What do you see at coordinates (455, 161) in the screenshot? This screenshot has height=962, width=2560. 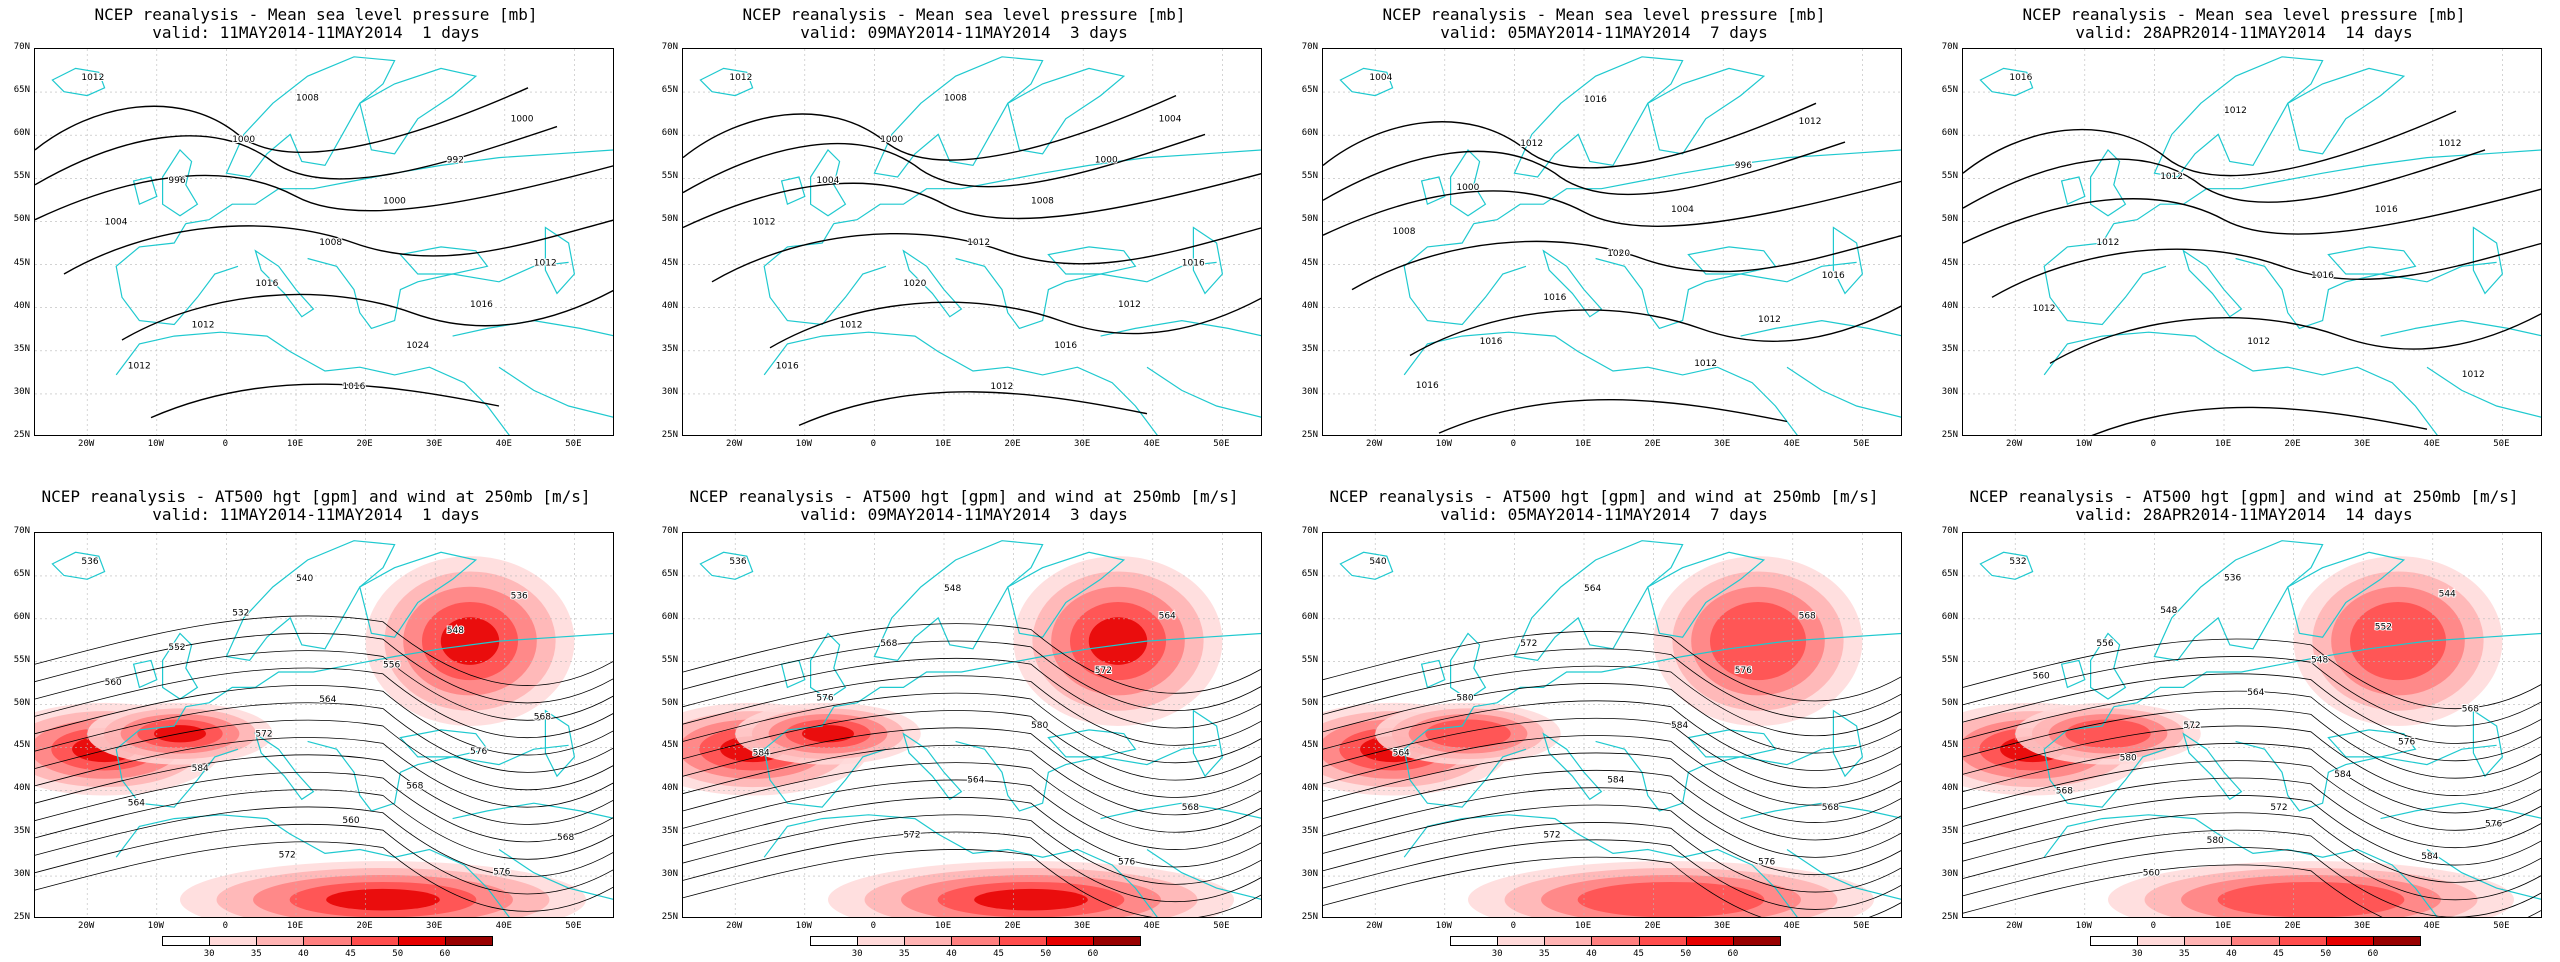 I see `contour-label: 992` at bounding box center [455, 161].